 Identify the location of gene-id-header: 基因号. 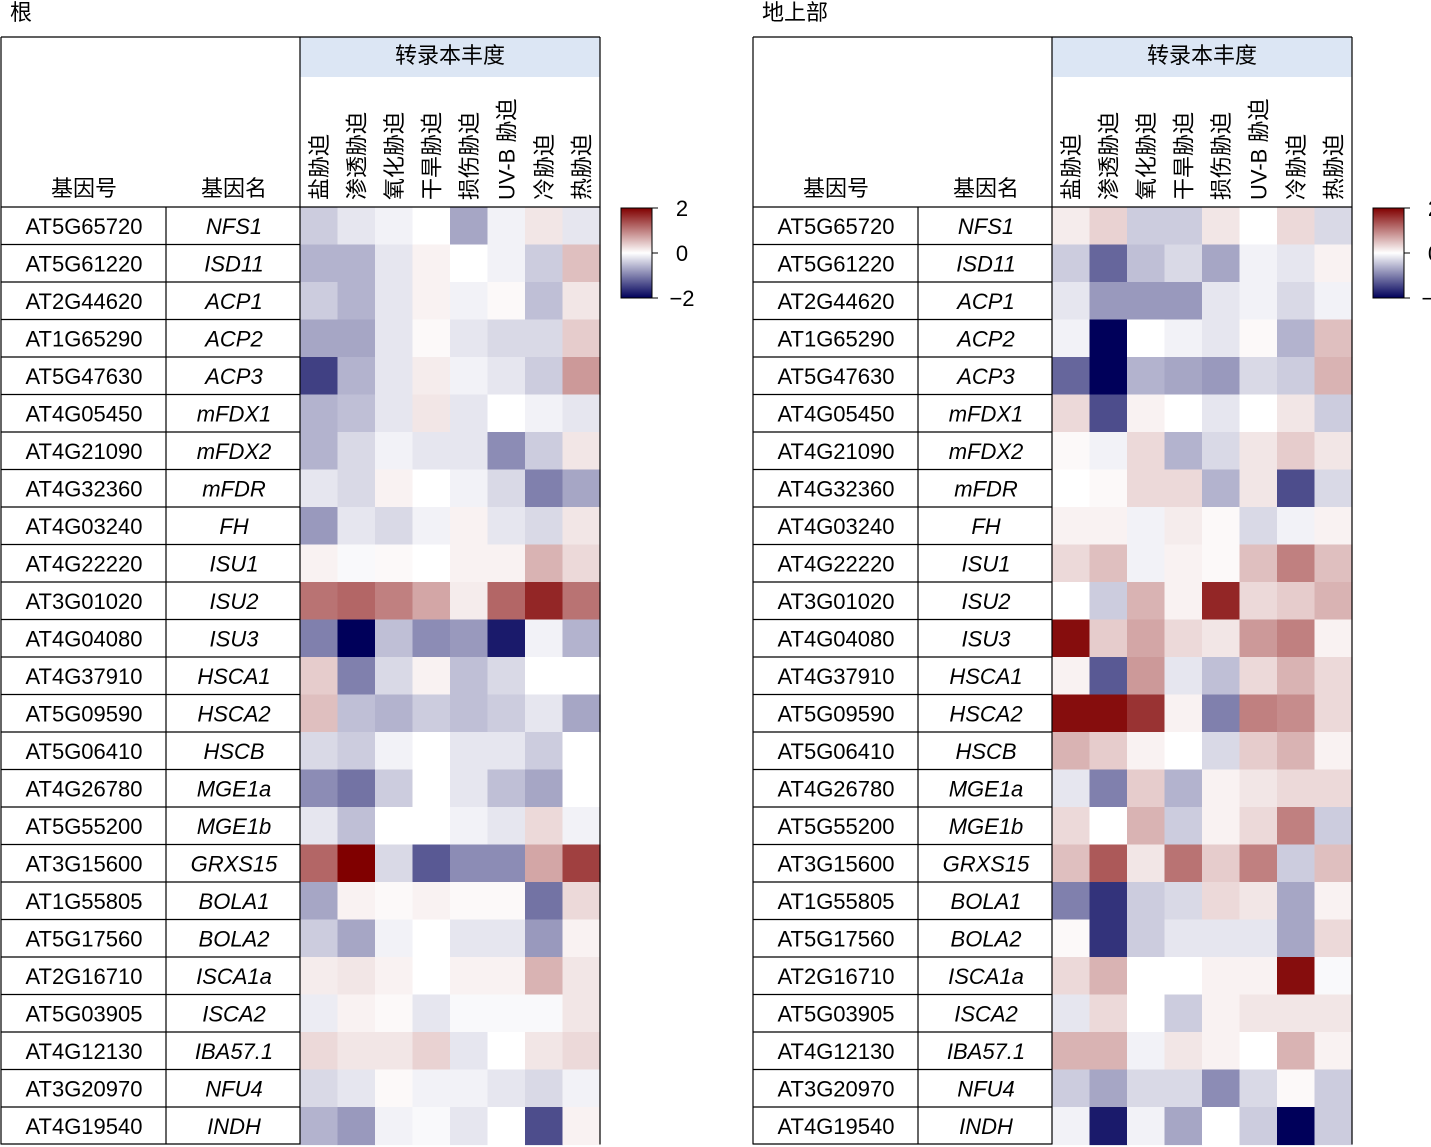
(836, 188).